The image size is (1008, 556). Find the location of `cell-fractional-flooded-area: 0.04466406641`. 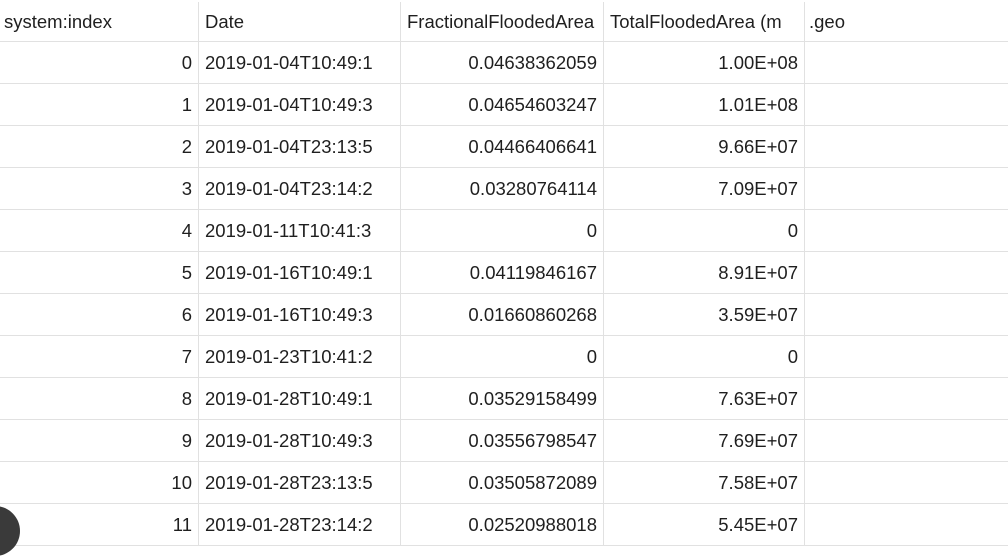

cell-fractional-flooded-area: 0.04466406641 is located at coordinates (502, 146).